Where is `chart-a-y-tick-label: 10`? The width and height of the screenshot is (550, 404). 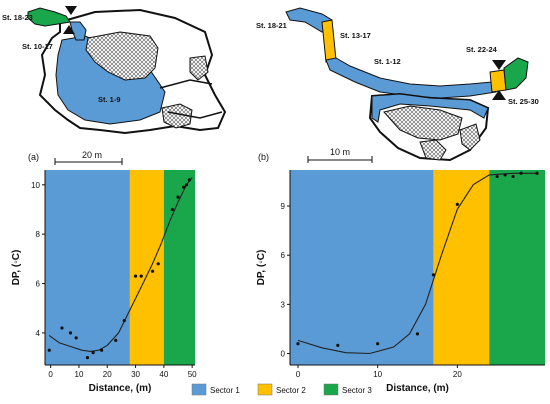
chart-a-y-tick-label: 10 is located at coordinates (35, 185).